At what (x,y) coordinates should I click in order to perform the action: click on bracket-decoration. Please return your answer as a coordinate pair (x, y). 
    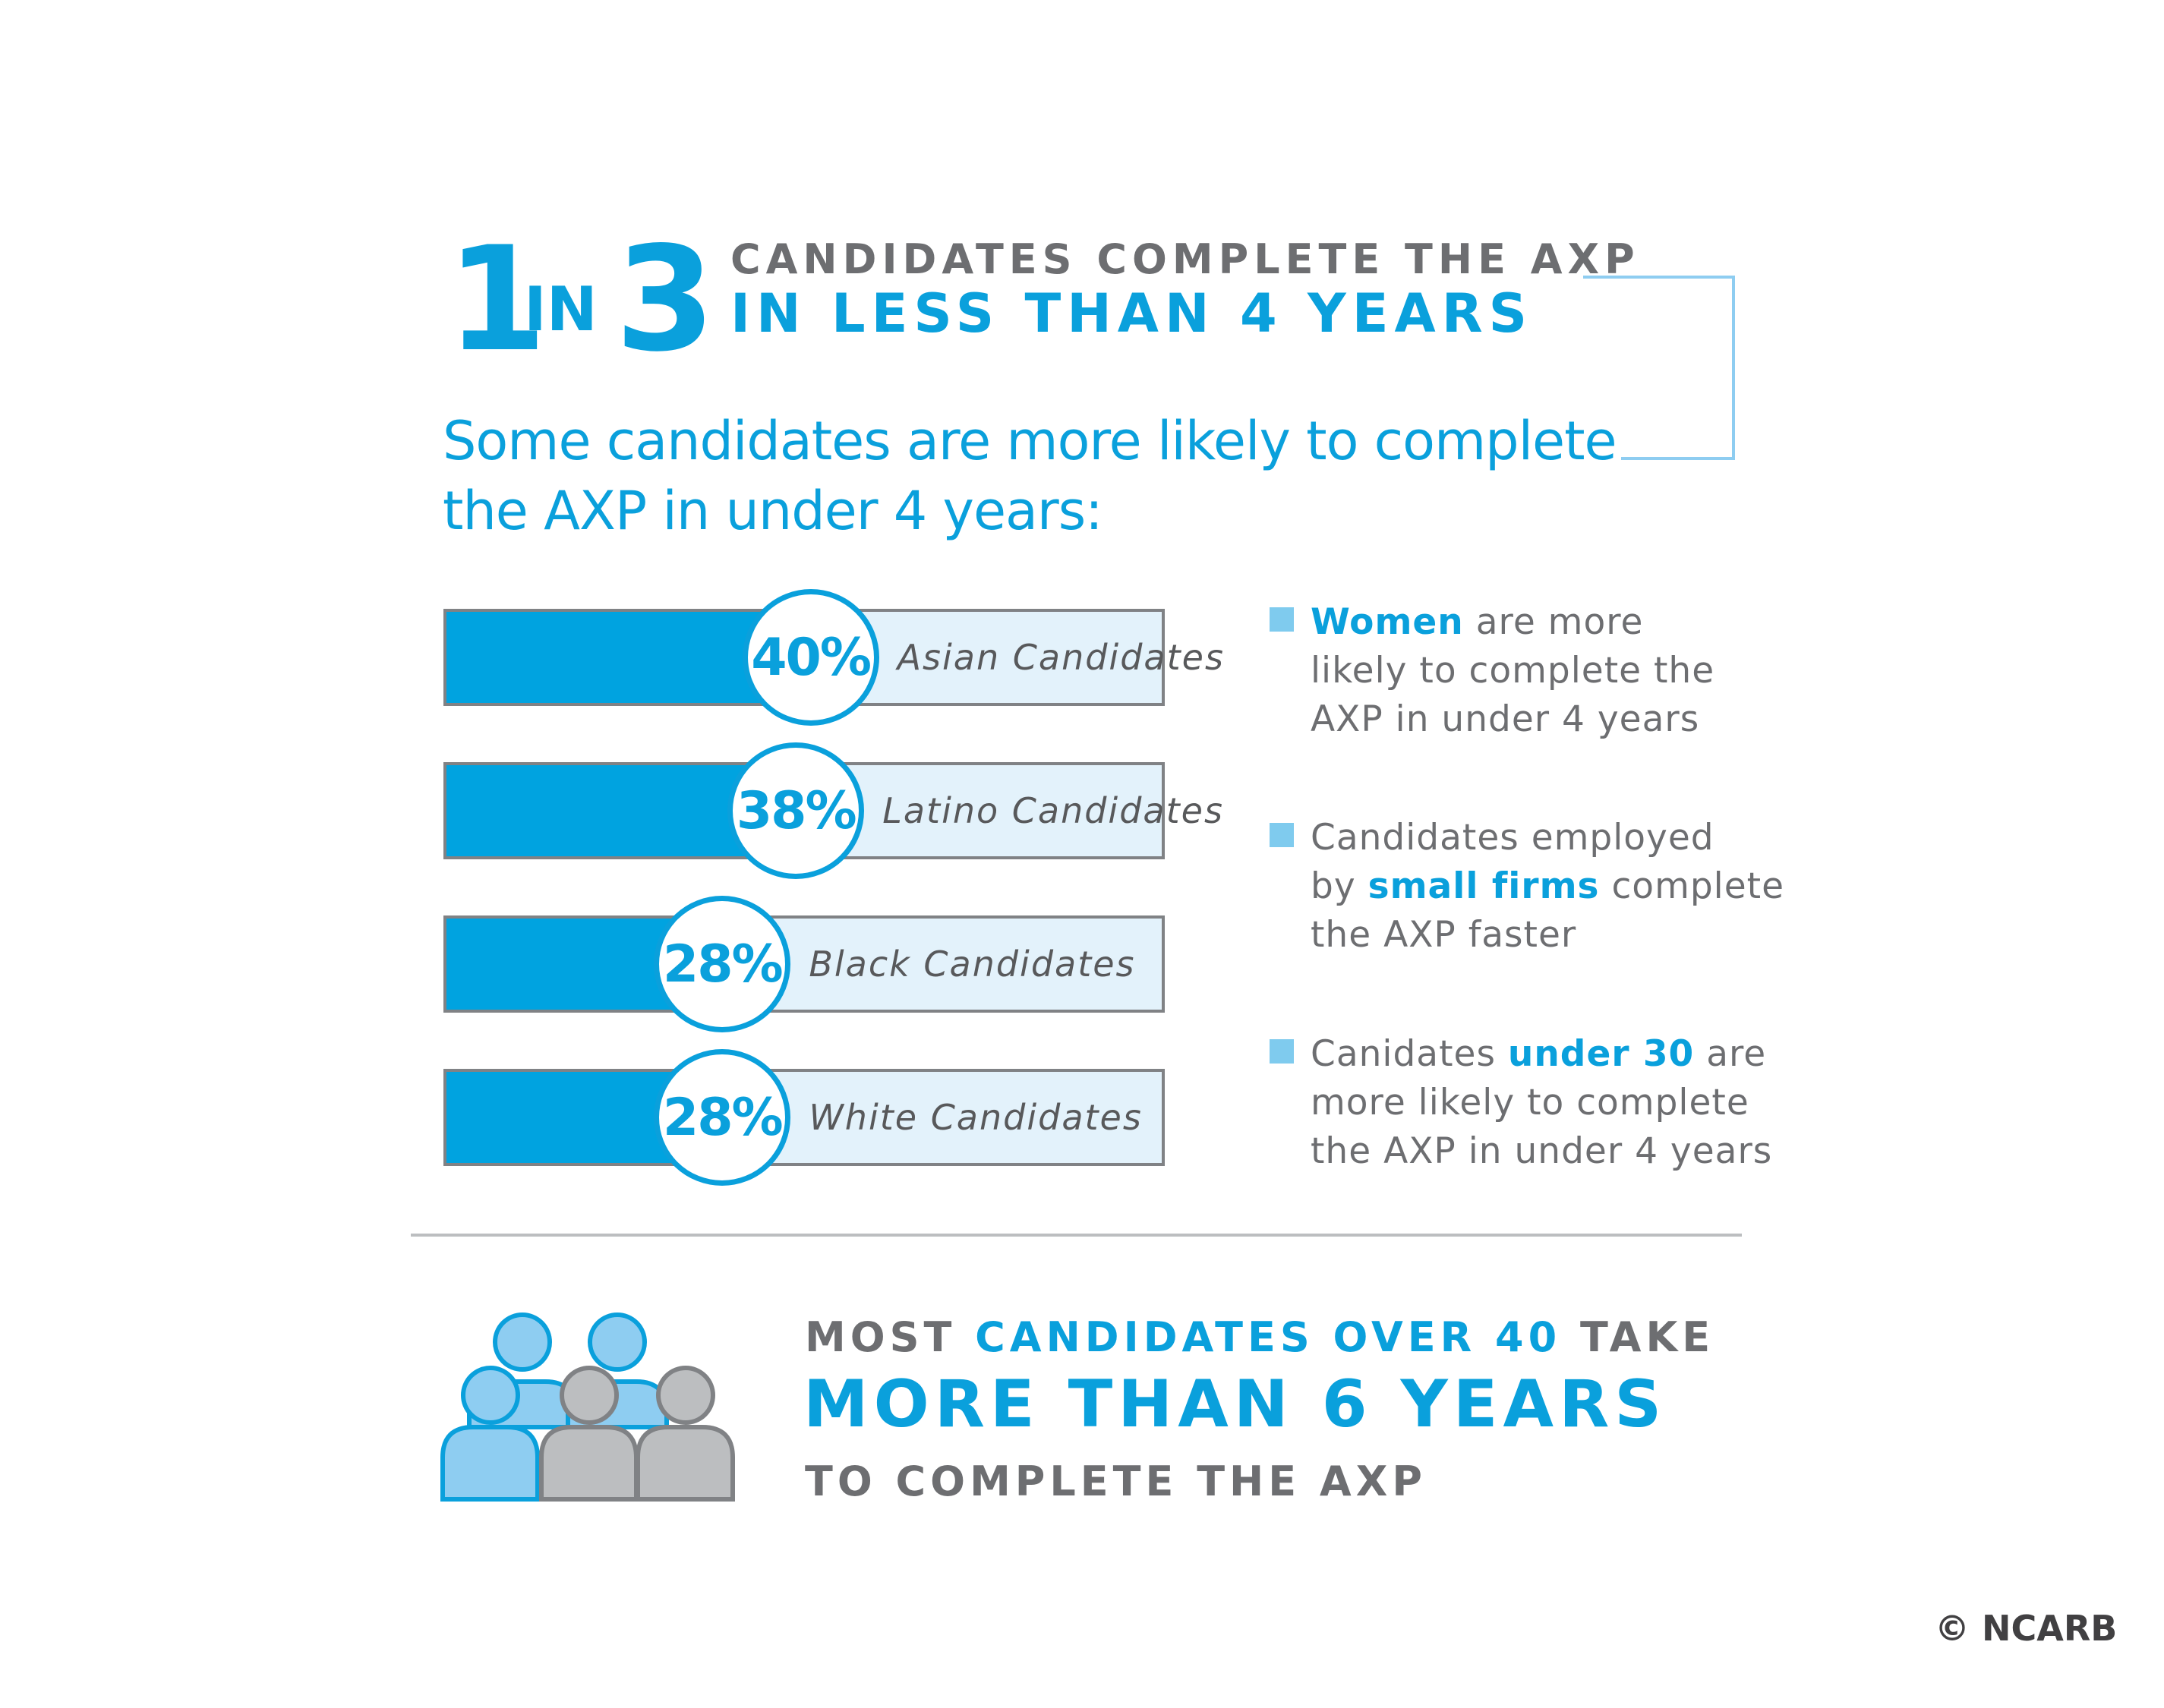
    Looking at the image, I should click on (1659, 368).